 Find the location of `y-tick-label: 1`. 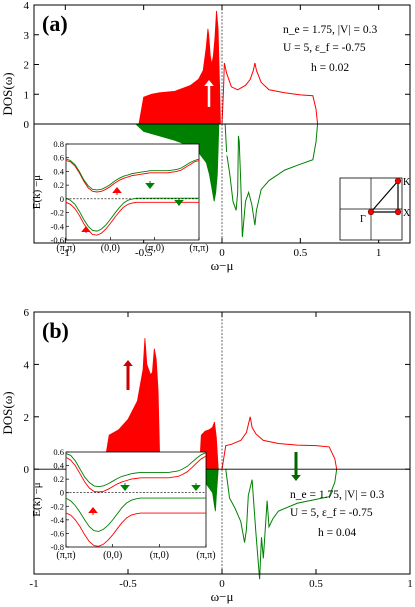

y-tick-label: 1 is located at coordinates (27, 95).